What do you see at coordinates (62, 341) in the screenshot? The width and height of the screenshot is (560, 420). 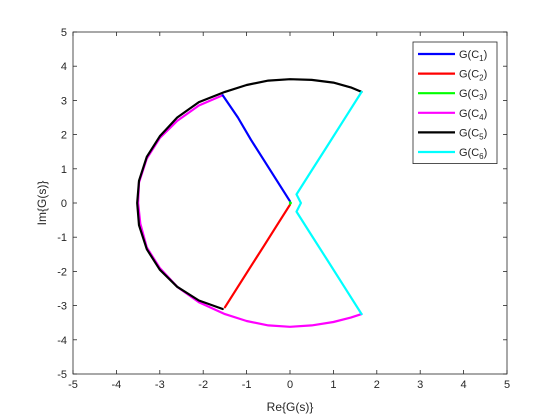 I see `y-tick-label: -4` at bounding box center [62, 341].